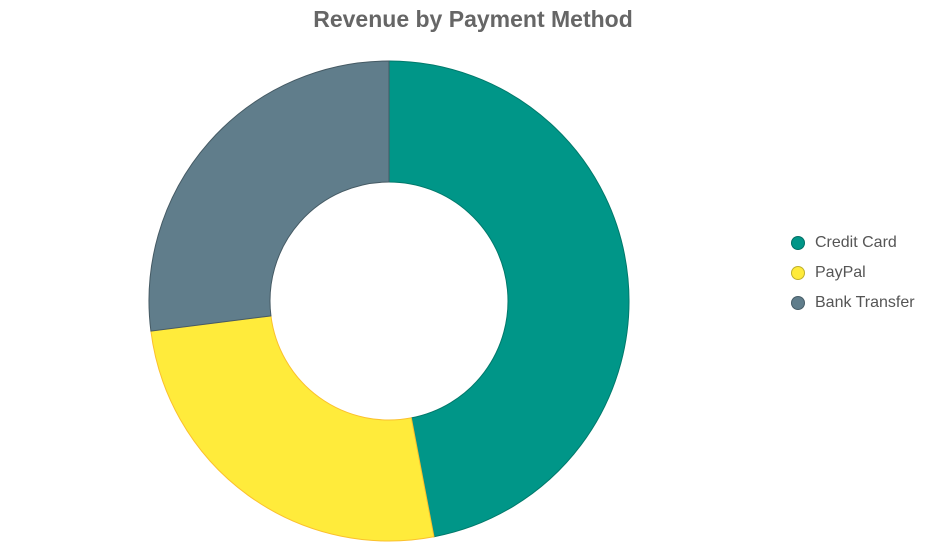  What do you see at coordinates (269, 196) in the screenshot?
I see `slice-bank-transfer` at bounding box center [269, 196].